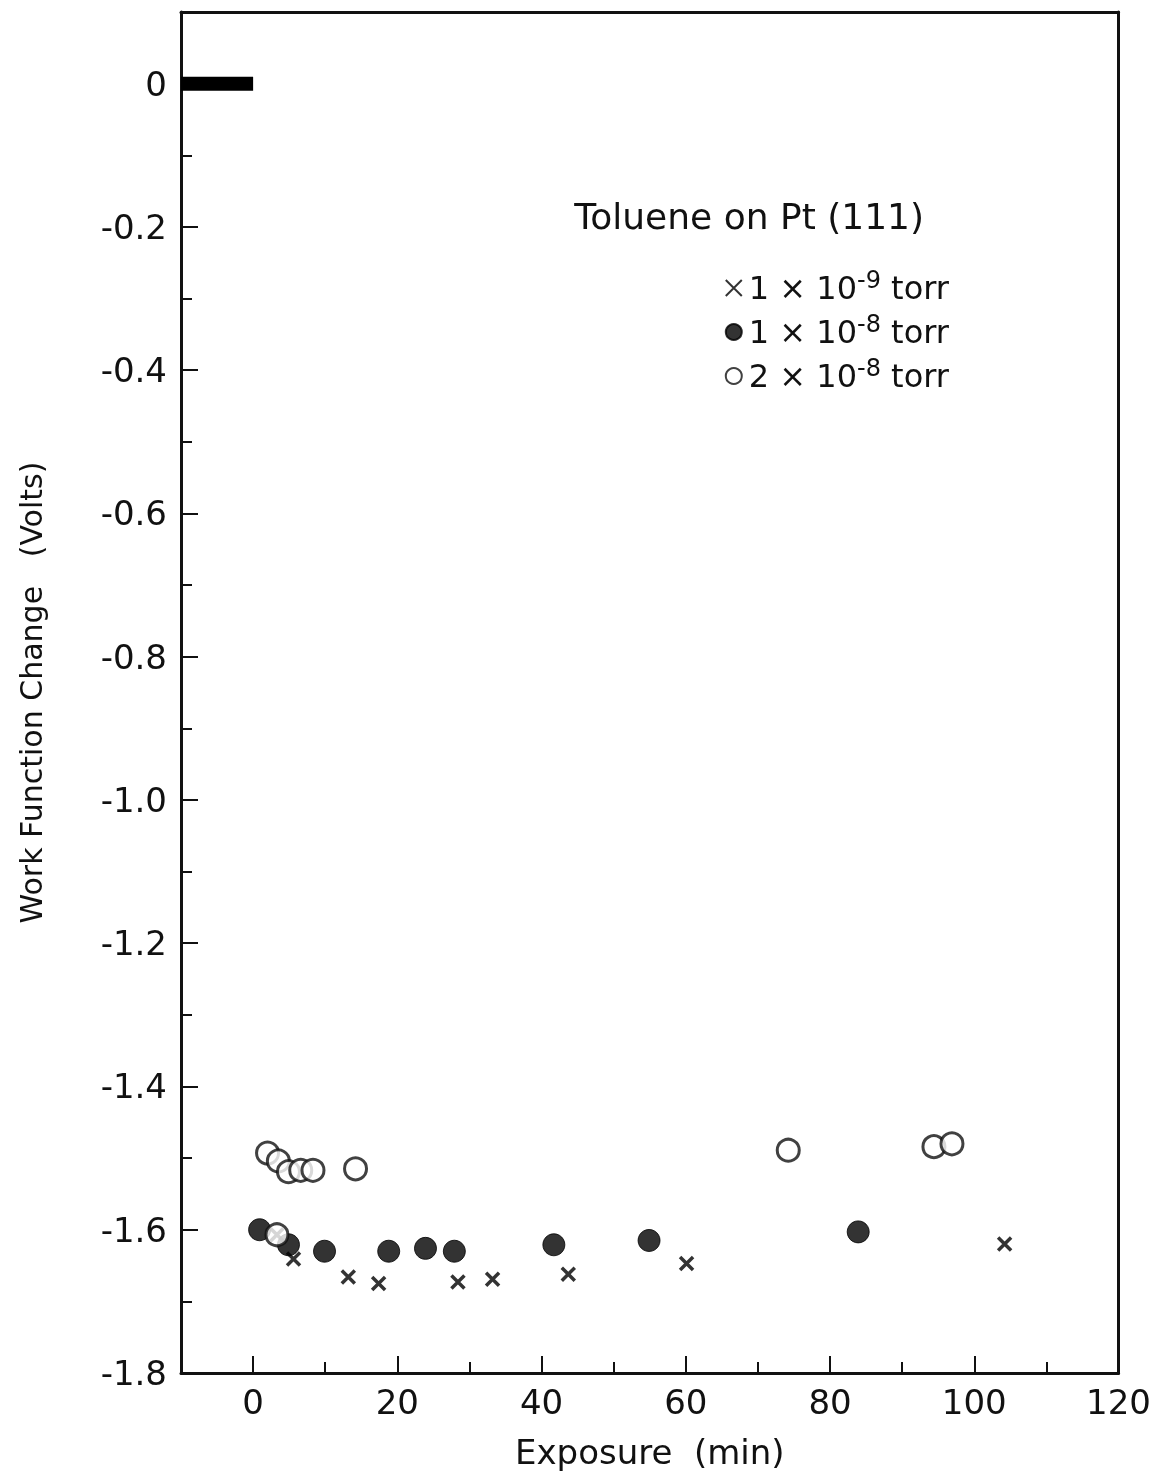 Image resolution: width=1162 pixels, height=1482 pixels. I want to click on y-tick-label: -1.8, so click(133, 1373).